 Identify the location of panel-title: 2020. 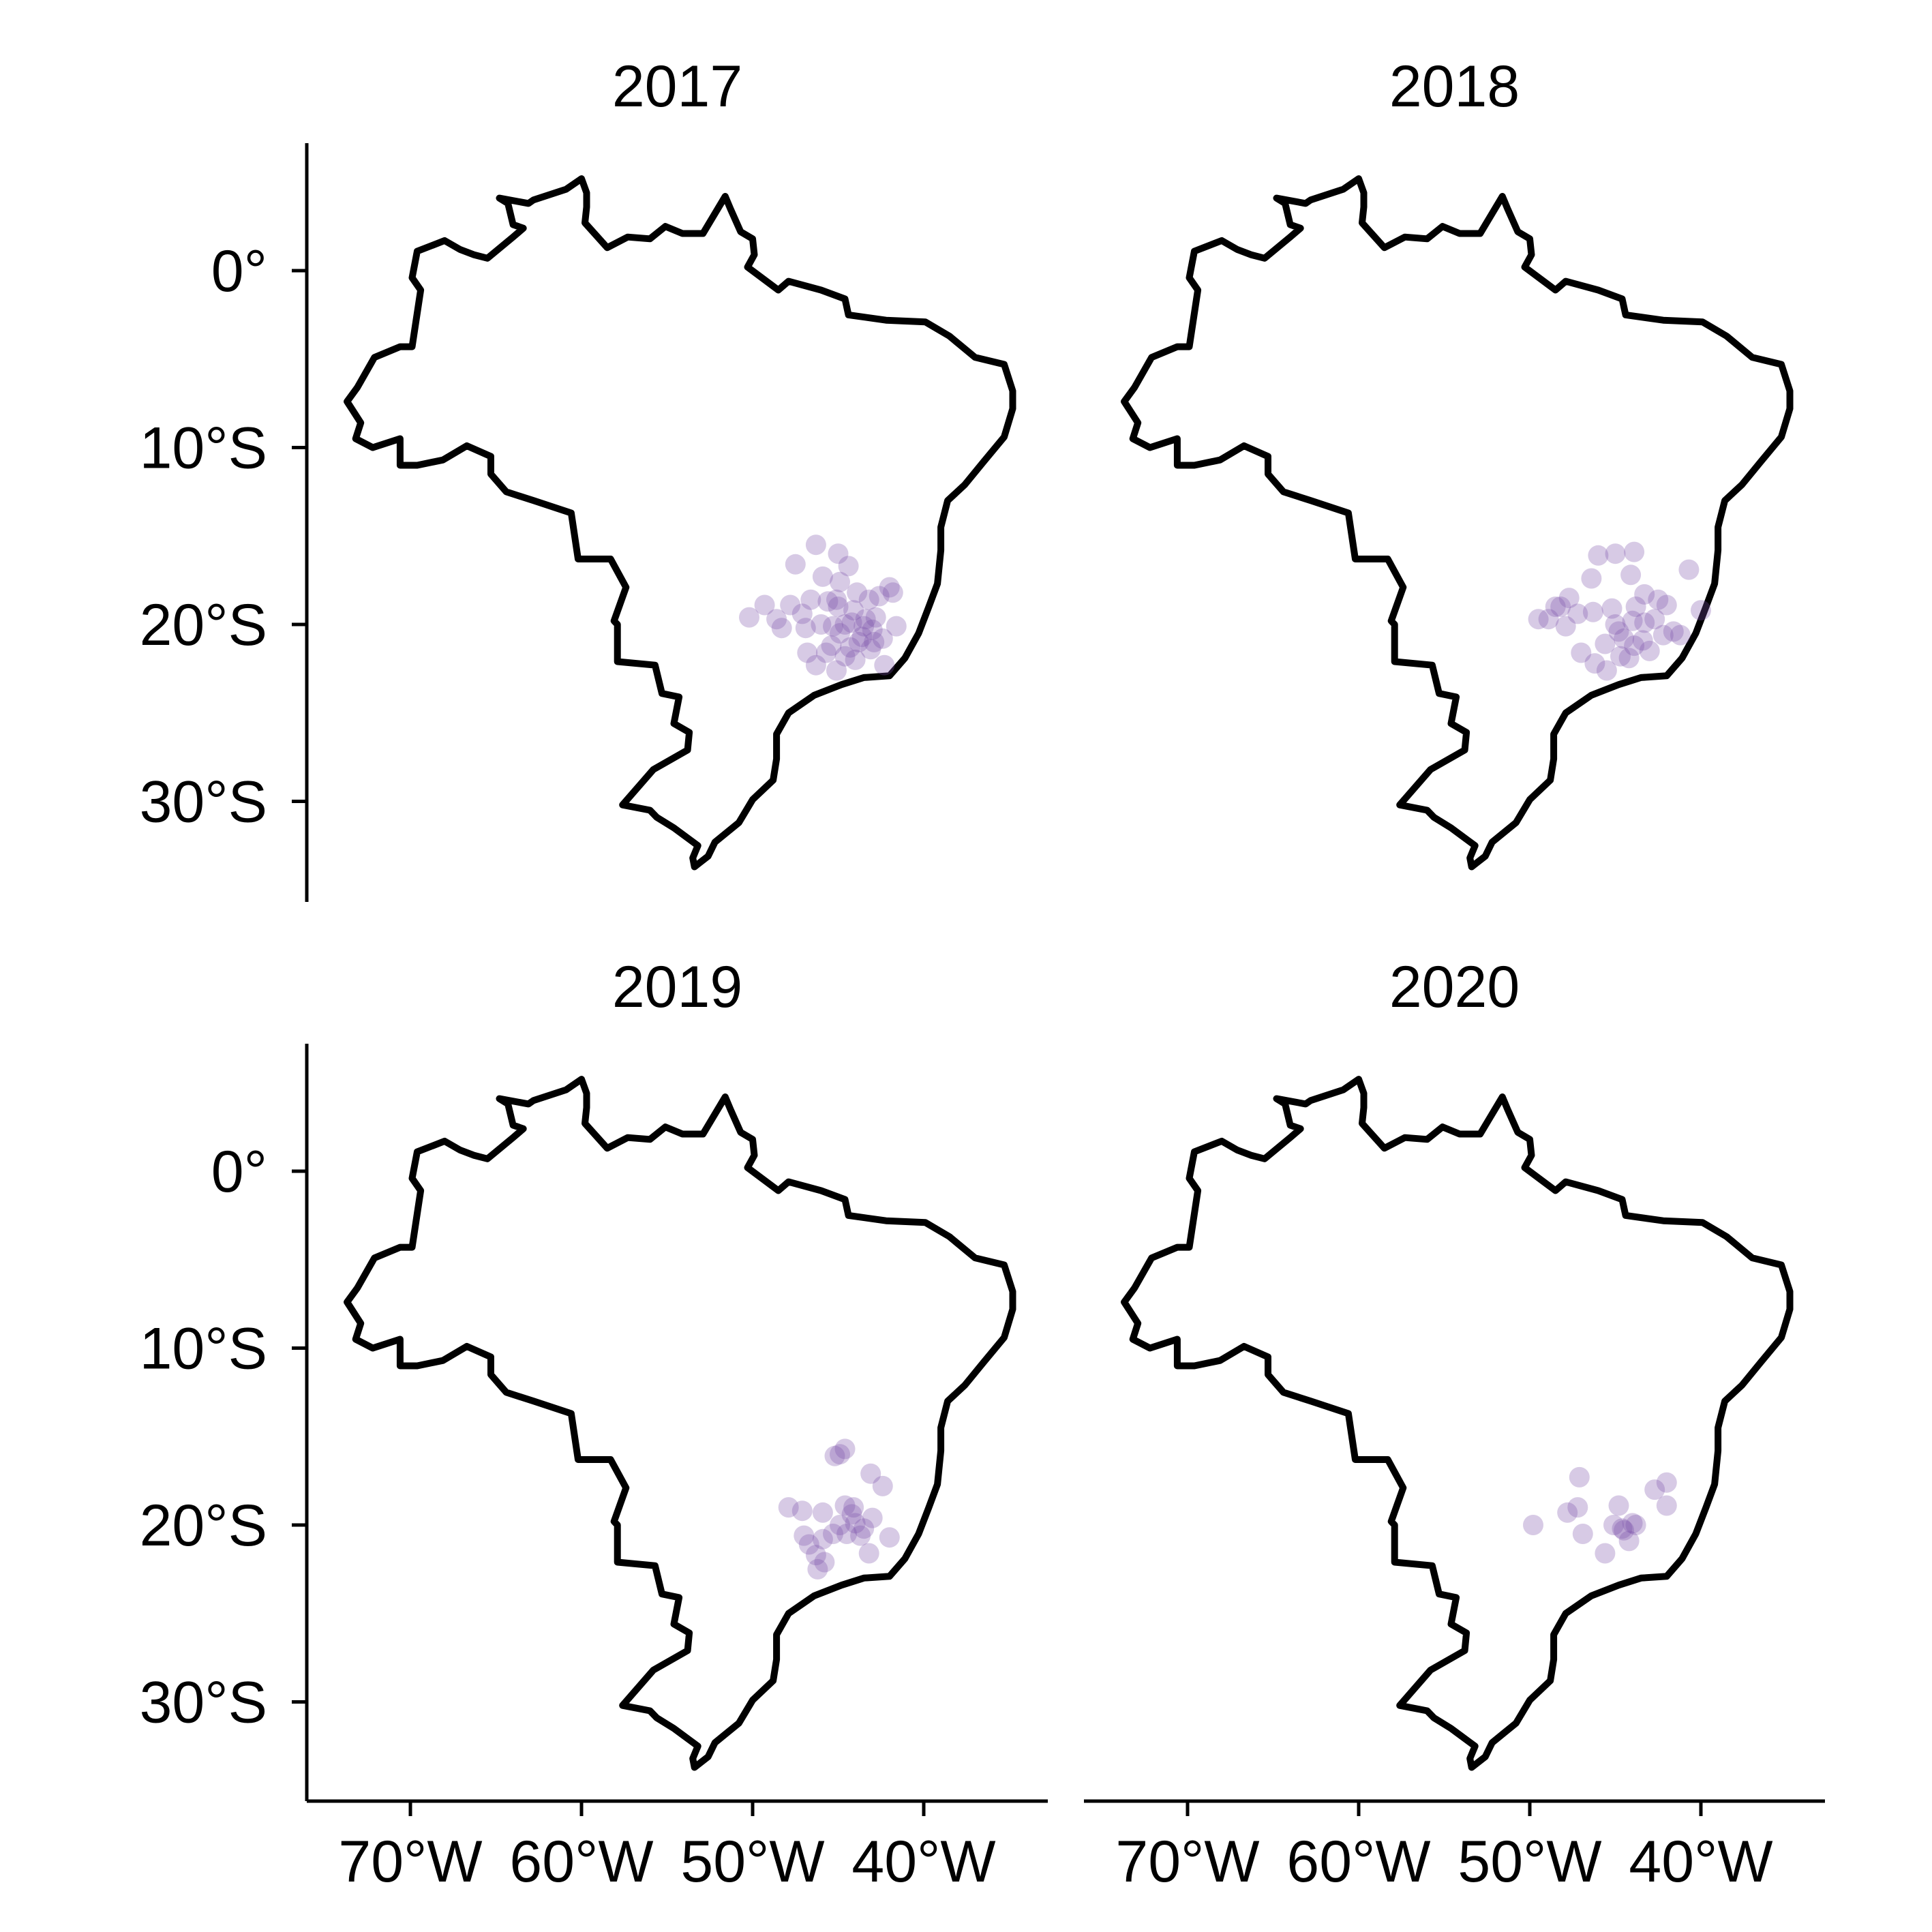
(1455, 987).